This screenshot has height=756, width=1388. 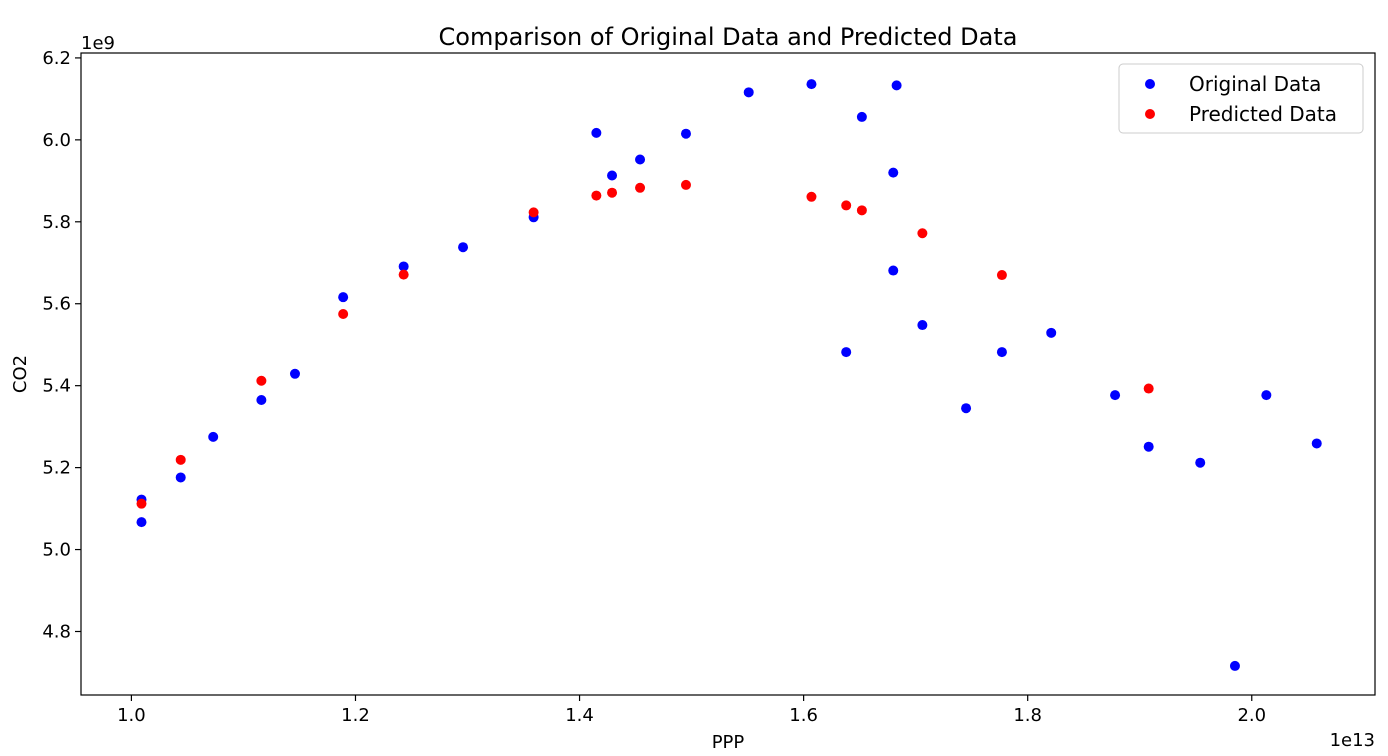 What do you see at coordinates (1150, 84) in the screenshot?
I see `legend-marker-original` at bounding box center [1150, 84].